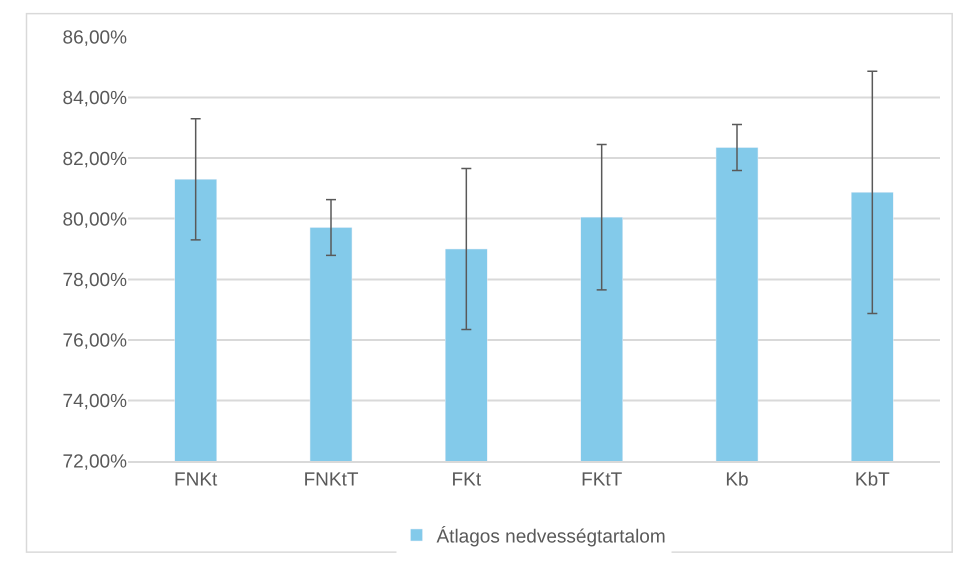 Image resolution: width=958 pixels, height=579 pixels. What do you see at coordinates (196, 480) in the screenshot?
I see `x-tick-label: FNKt` at bounding box center [196, 480].